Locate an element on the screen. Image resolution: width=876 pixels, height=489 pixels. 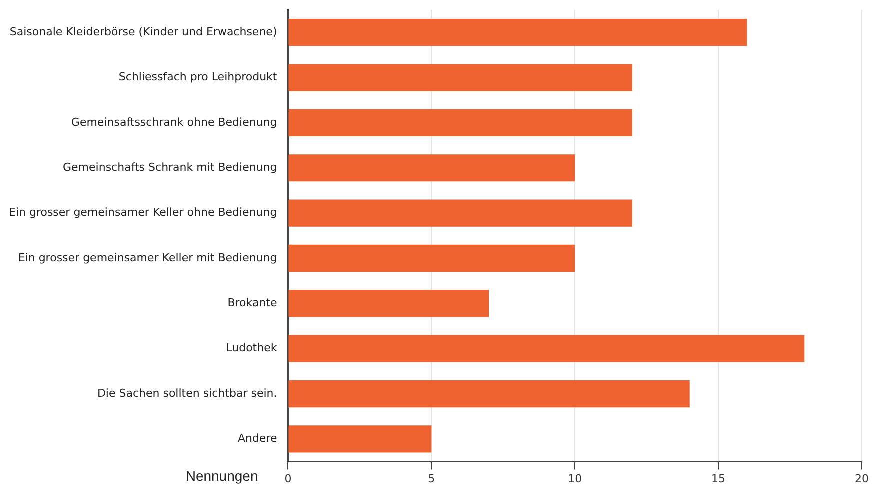
y-tick-label: Ein grosser gemeinsamer Keller ohne Bedienung is located at coordinates (143, 213).